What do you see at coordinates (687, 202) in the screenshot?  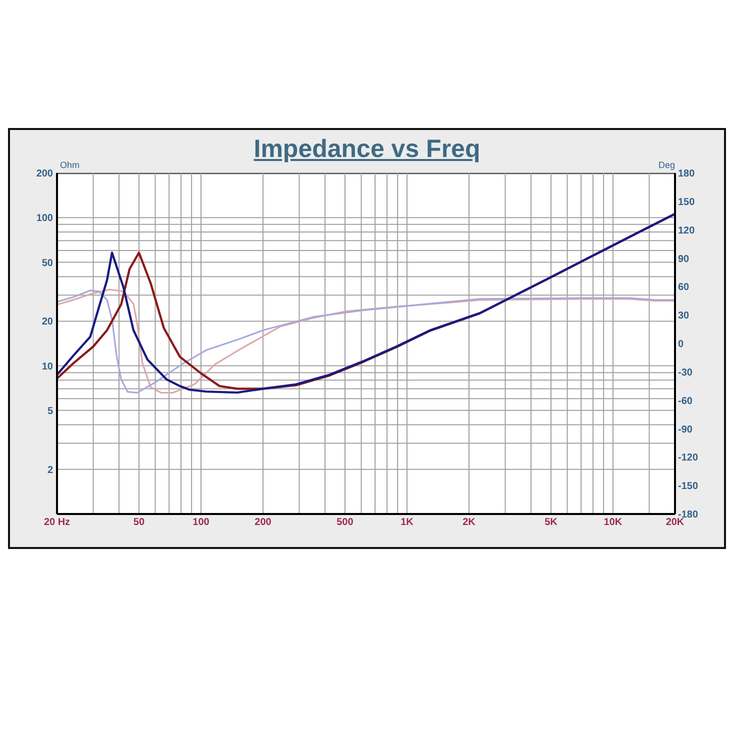 I see `y2-tick-label: 150` at bounding box center [687, 202].